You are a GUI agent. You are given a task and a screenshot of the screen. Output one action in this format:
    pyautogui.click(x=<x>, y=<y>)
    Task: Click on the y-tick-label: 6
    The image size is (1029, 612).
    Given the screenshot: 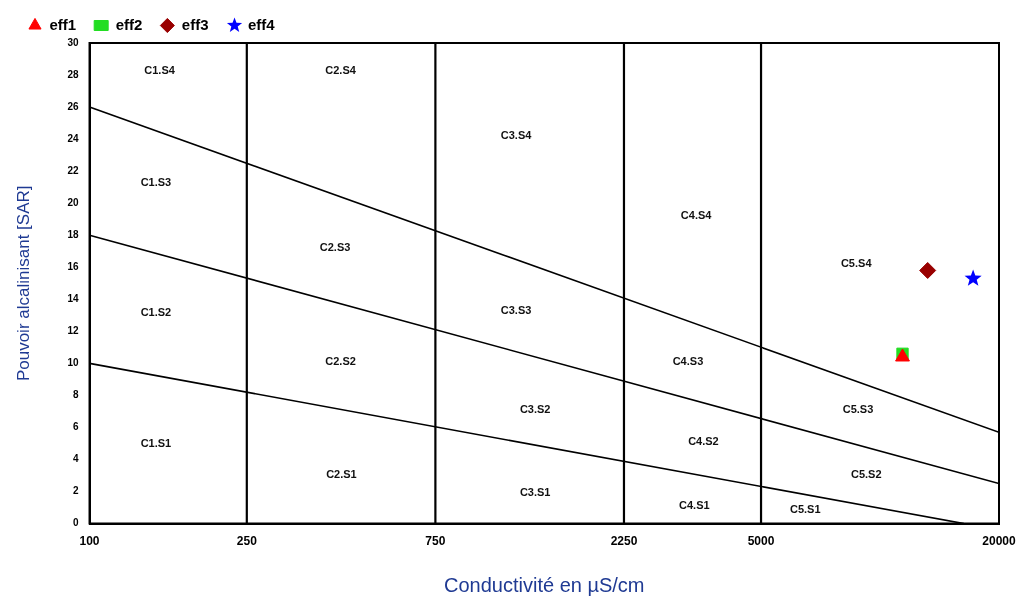 What is the action you would take?
    pyautogui.click(x=75, y=427)
    